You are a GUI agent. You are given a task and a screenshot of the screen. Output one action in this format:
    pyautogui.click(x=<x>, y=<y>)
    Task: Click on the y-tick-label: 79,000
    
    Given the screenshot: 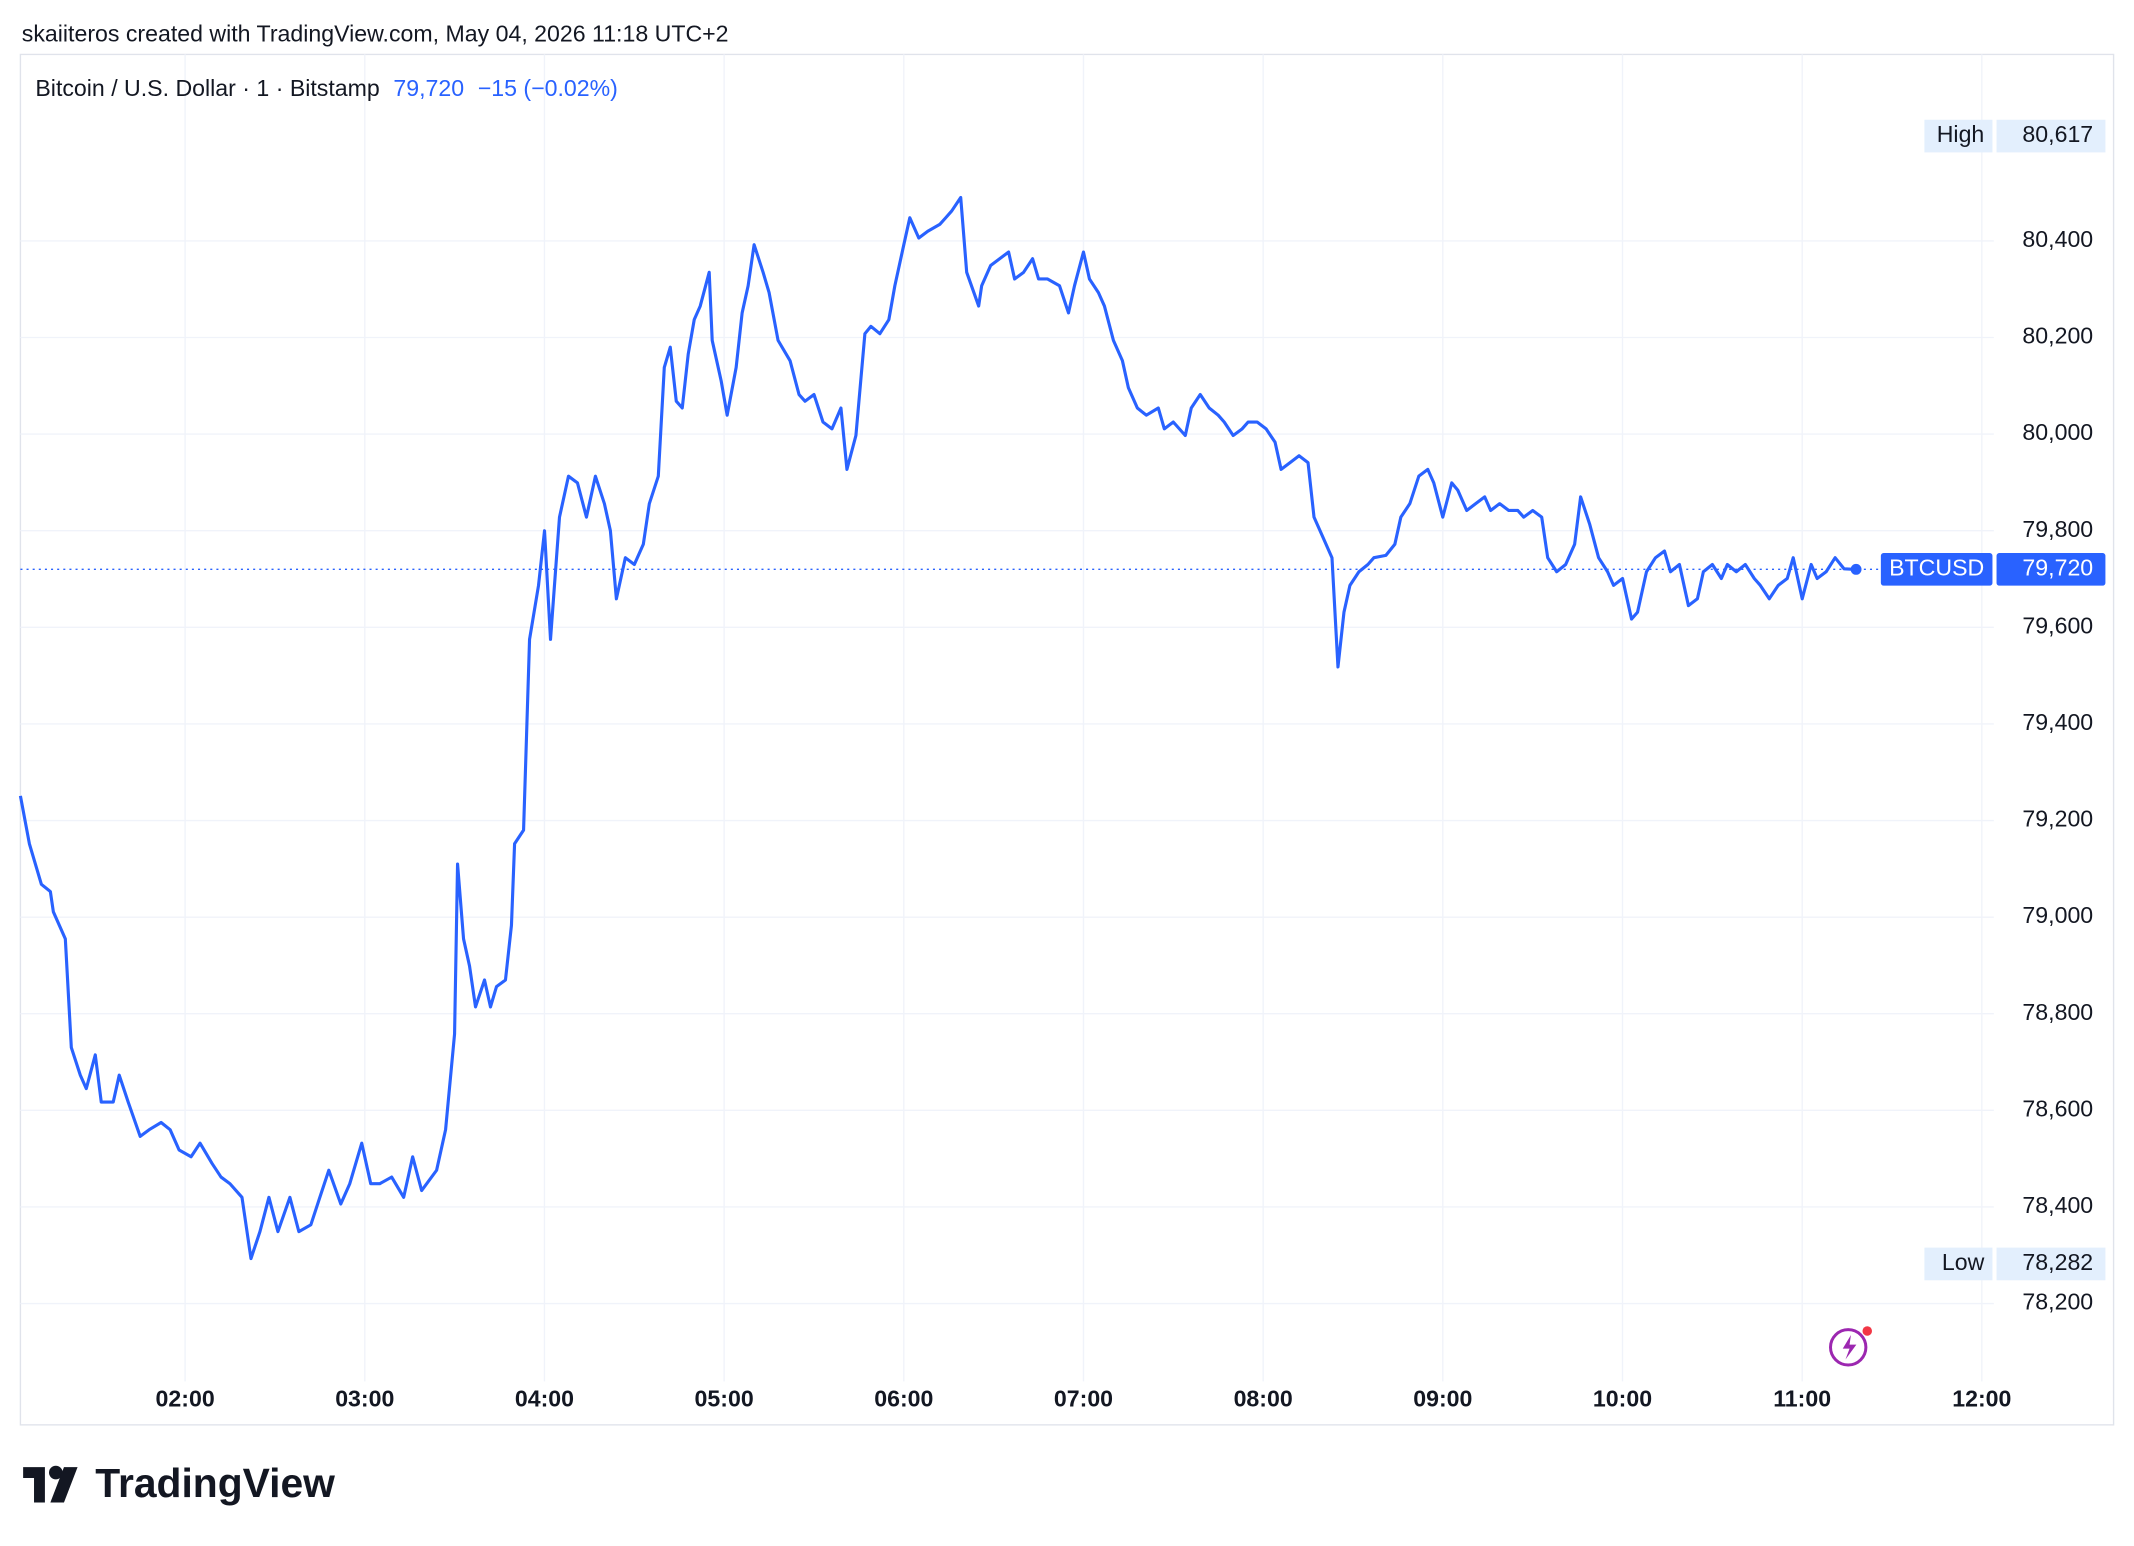 What is the action you would take?
    pyautogui.click(x=2057, y=915)
    